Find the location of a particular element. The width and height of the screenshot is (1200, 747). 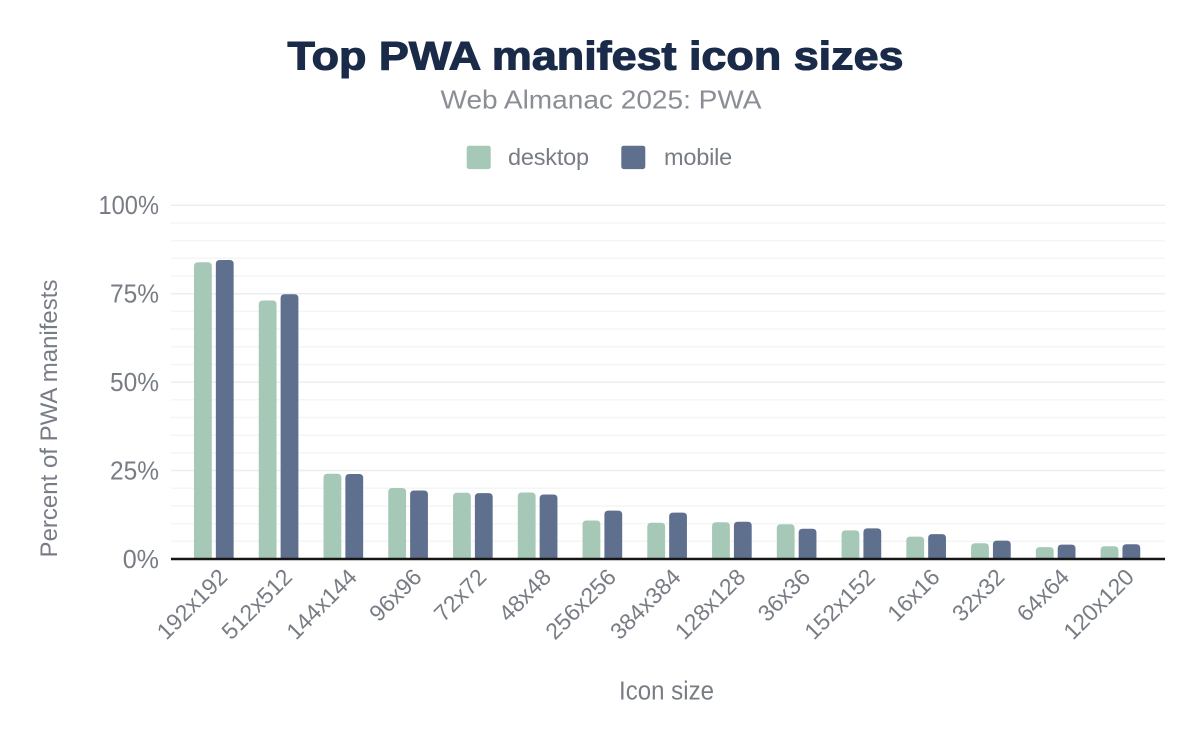

svg-text: 0% is located at coordinates (141, 559).